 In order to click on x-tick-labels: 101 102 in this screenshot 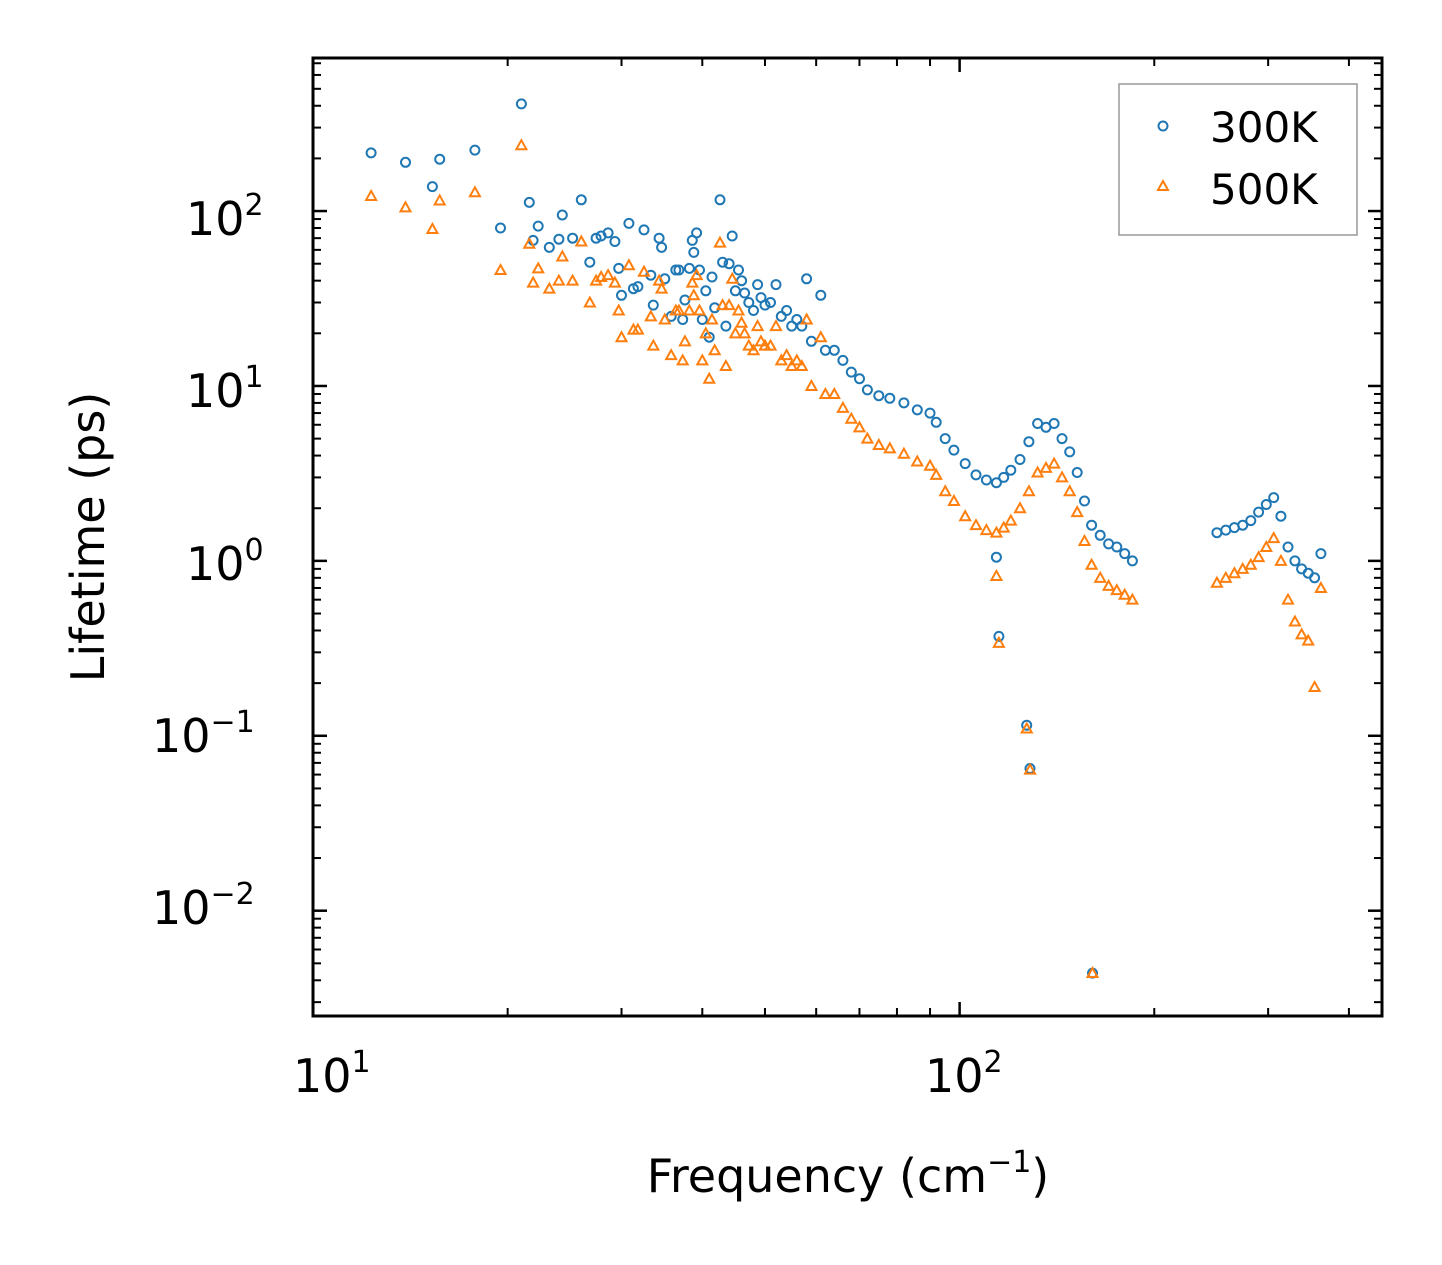, I will do `click(648, 1074)`.